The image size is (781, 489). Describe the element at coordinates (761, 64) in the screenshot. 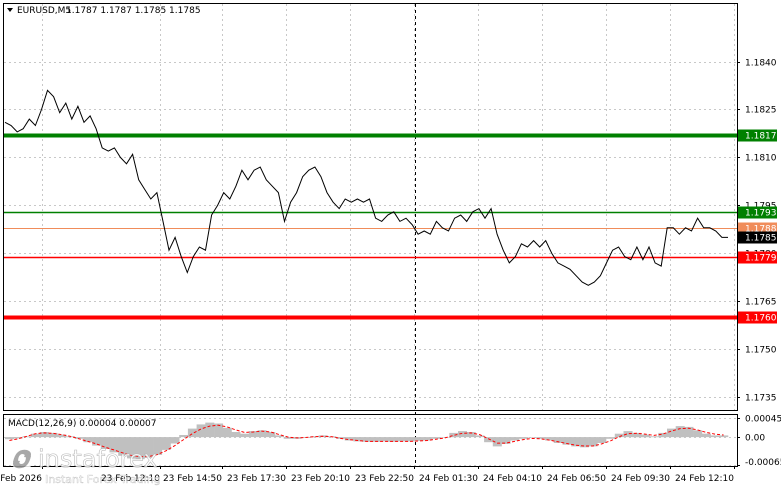

I see `price-tick-label: 1.1840` at that location.